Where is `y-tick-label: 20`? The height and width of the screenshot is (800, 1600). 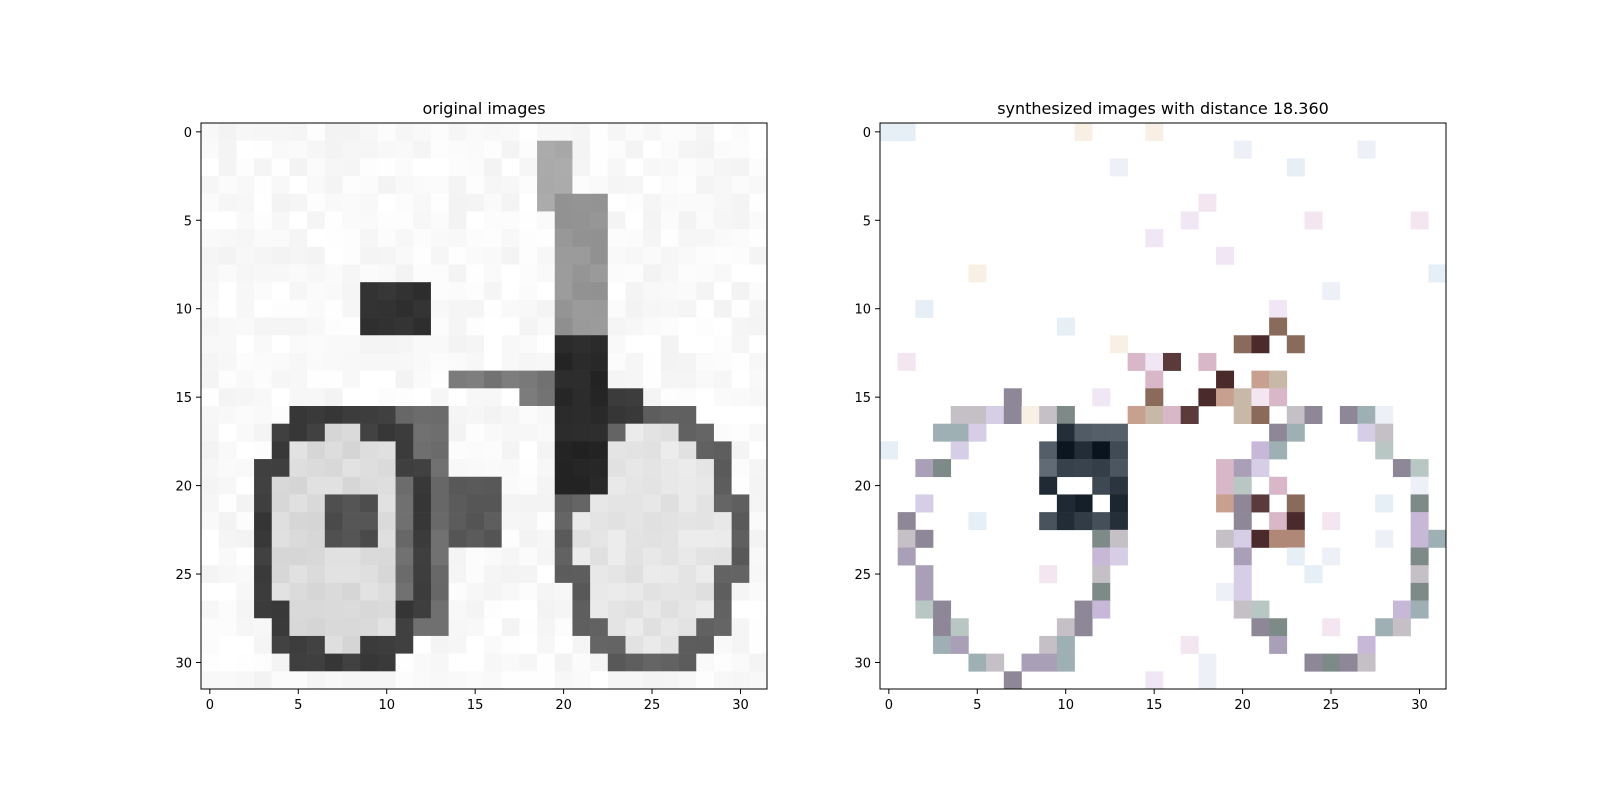
y-tick-label: 20 is located at coordinates (183, 487).